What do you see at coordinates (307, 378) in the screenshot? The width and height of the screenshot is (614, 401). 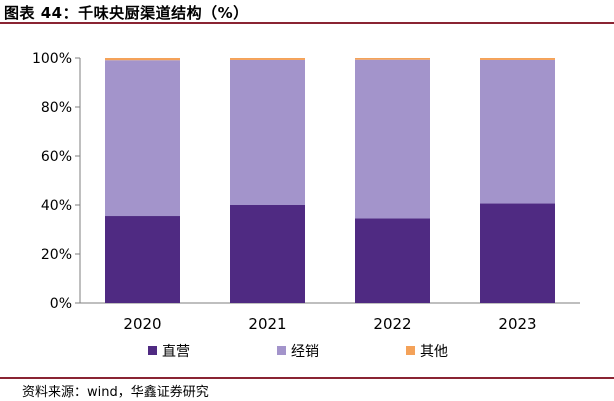 I see `footer-rule` at bounding box center [307, 378].